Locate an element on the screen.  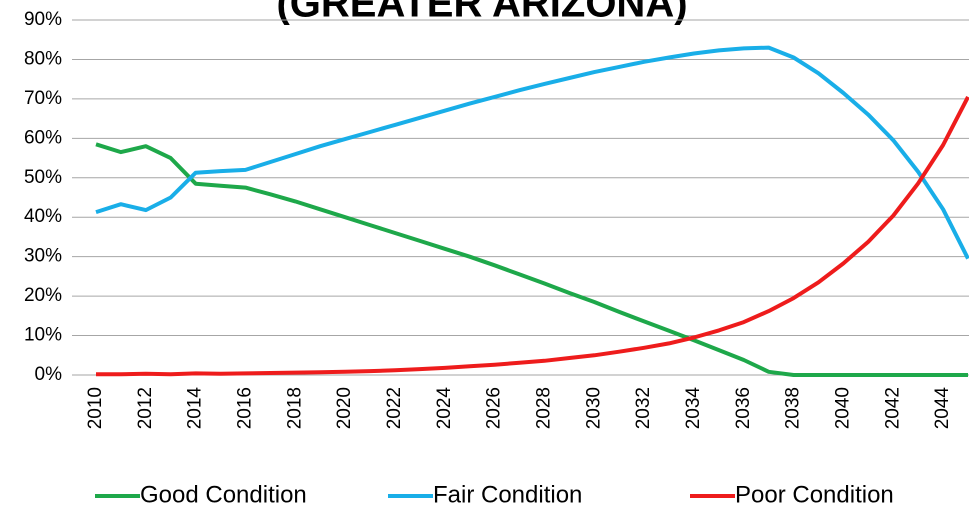
x-tick-label: 2024 is located at coordinates (444, 408).